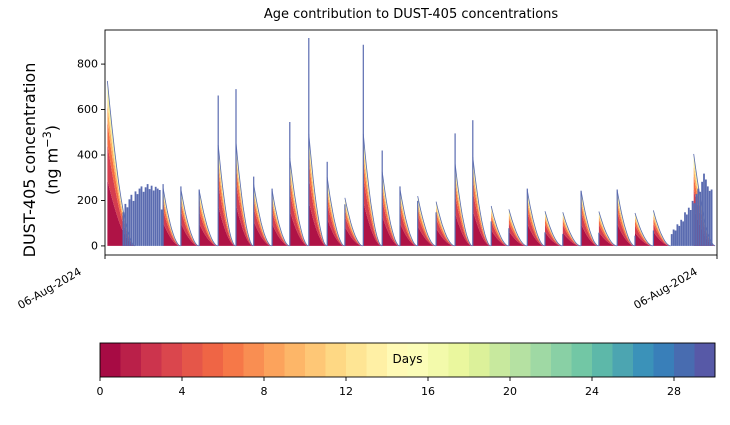 The image size is (730, 425). Describe the element at coordinates (182, 391) in the screenshot. I see `colorbar-tick-label: 4` at that location.